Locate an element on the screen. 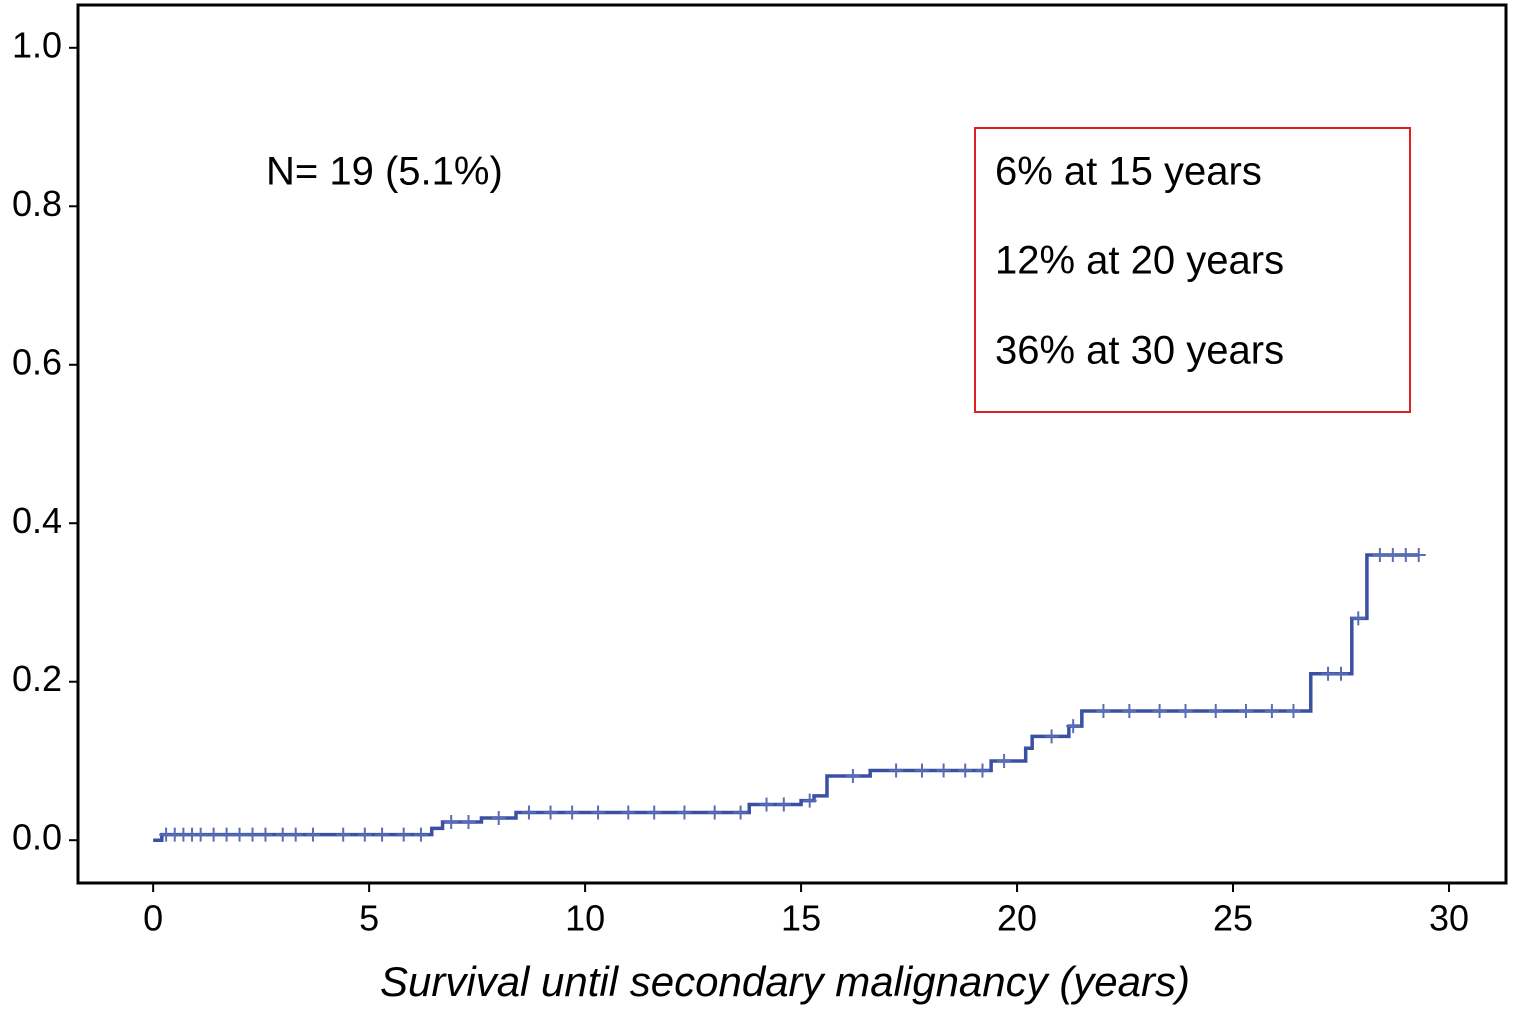 The height and width of the screenshot is (1010, 1520). y-tick-label: 0.0 is located at coordinates (37, 837).